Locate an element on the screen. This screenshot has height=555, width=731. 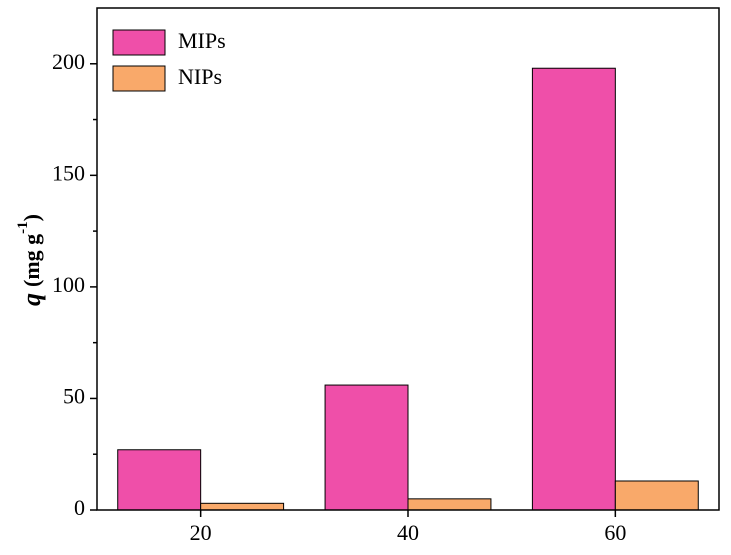
y-label-unit: (mg g is located at coordinates (31, 260).